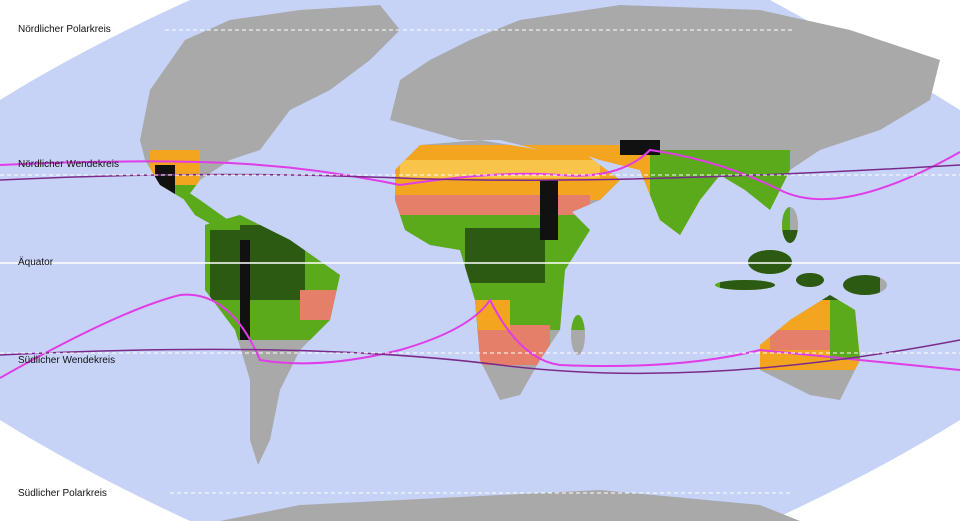 This screenshot has width=960, height=521. I want to click on equator-label: Äquator, so click(36, 262).